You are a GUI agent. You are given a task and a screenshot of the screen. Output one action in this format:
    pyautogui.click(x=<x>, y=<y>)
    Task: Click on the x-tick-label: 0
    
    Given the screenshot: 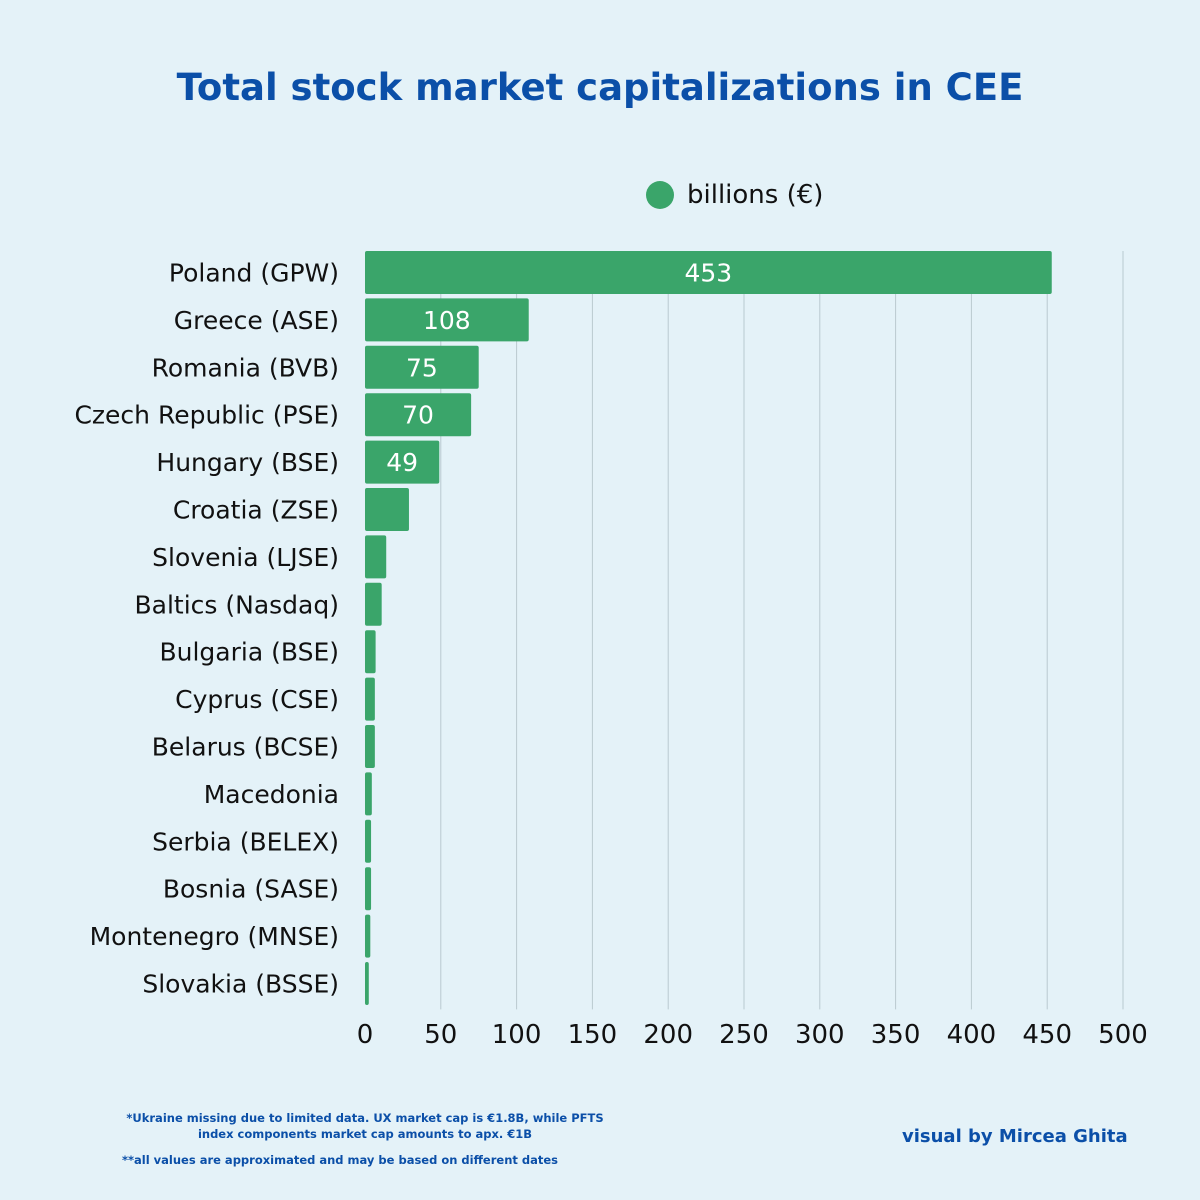 What is the action you would take?
    pyautogui.click(x=365, y=1035)
    